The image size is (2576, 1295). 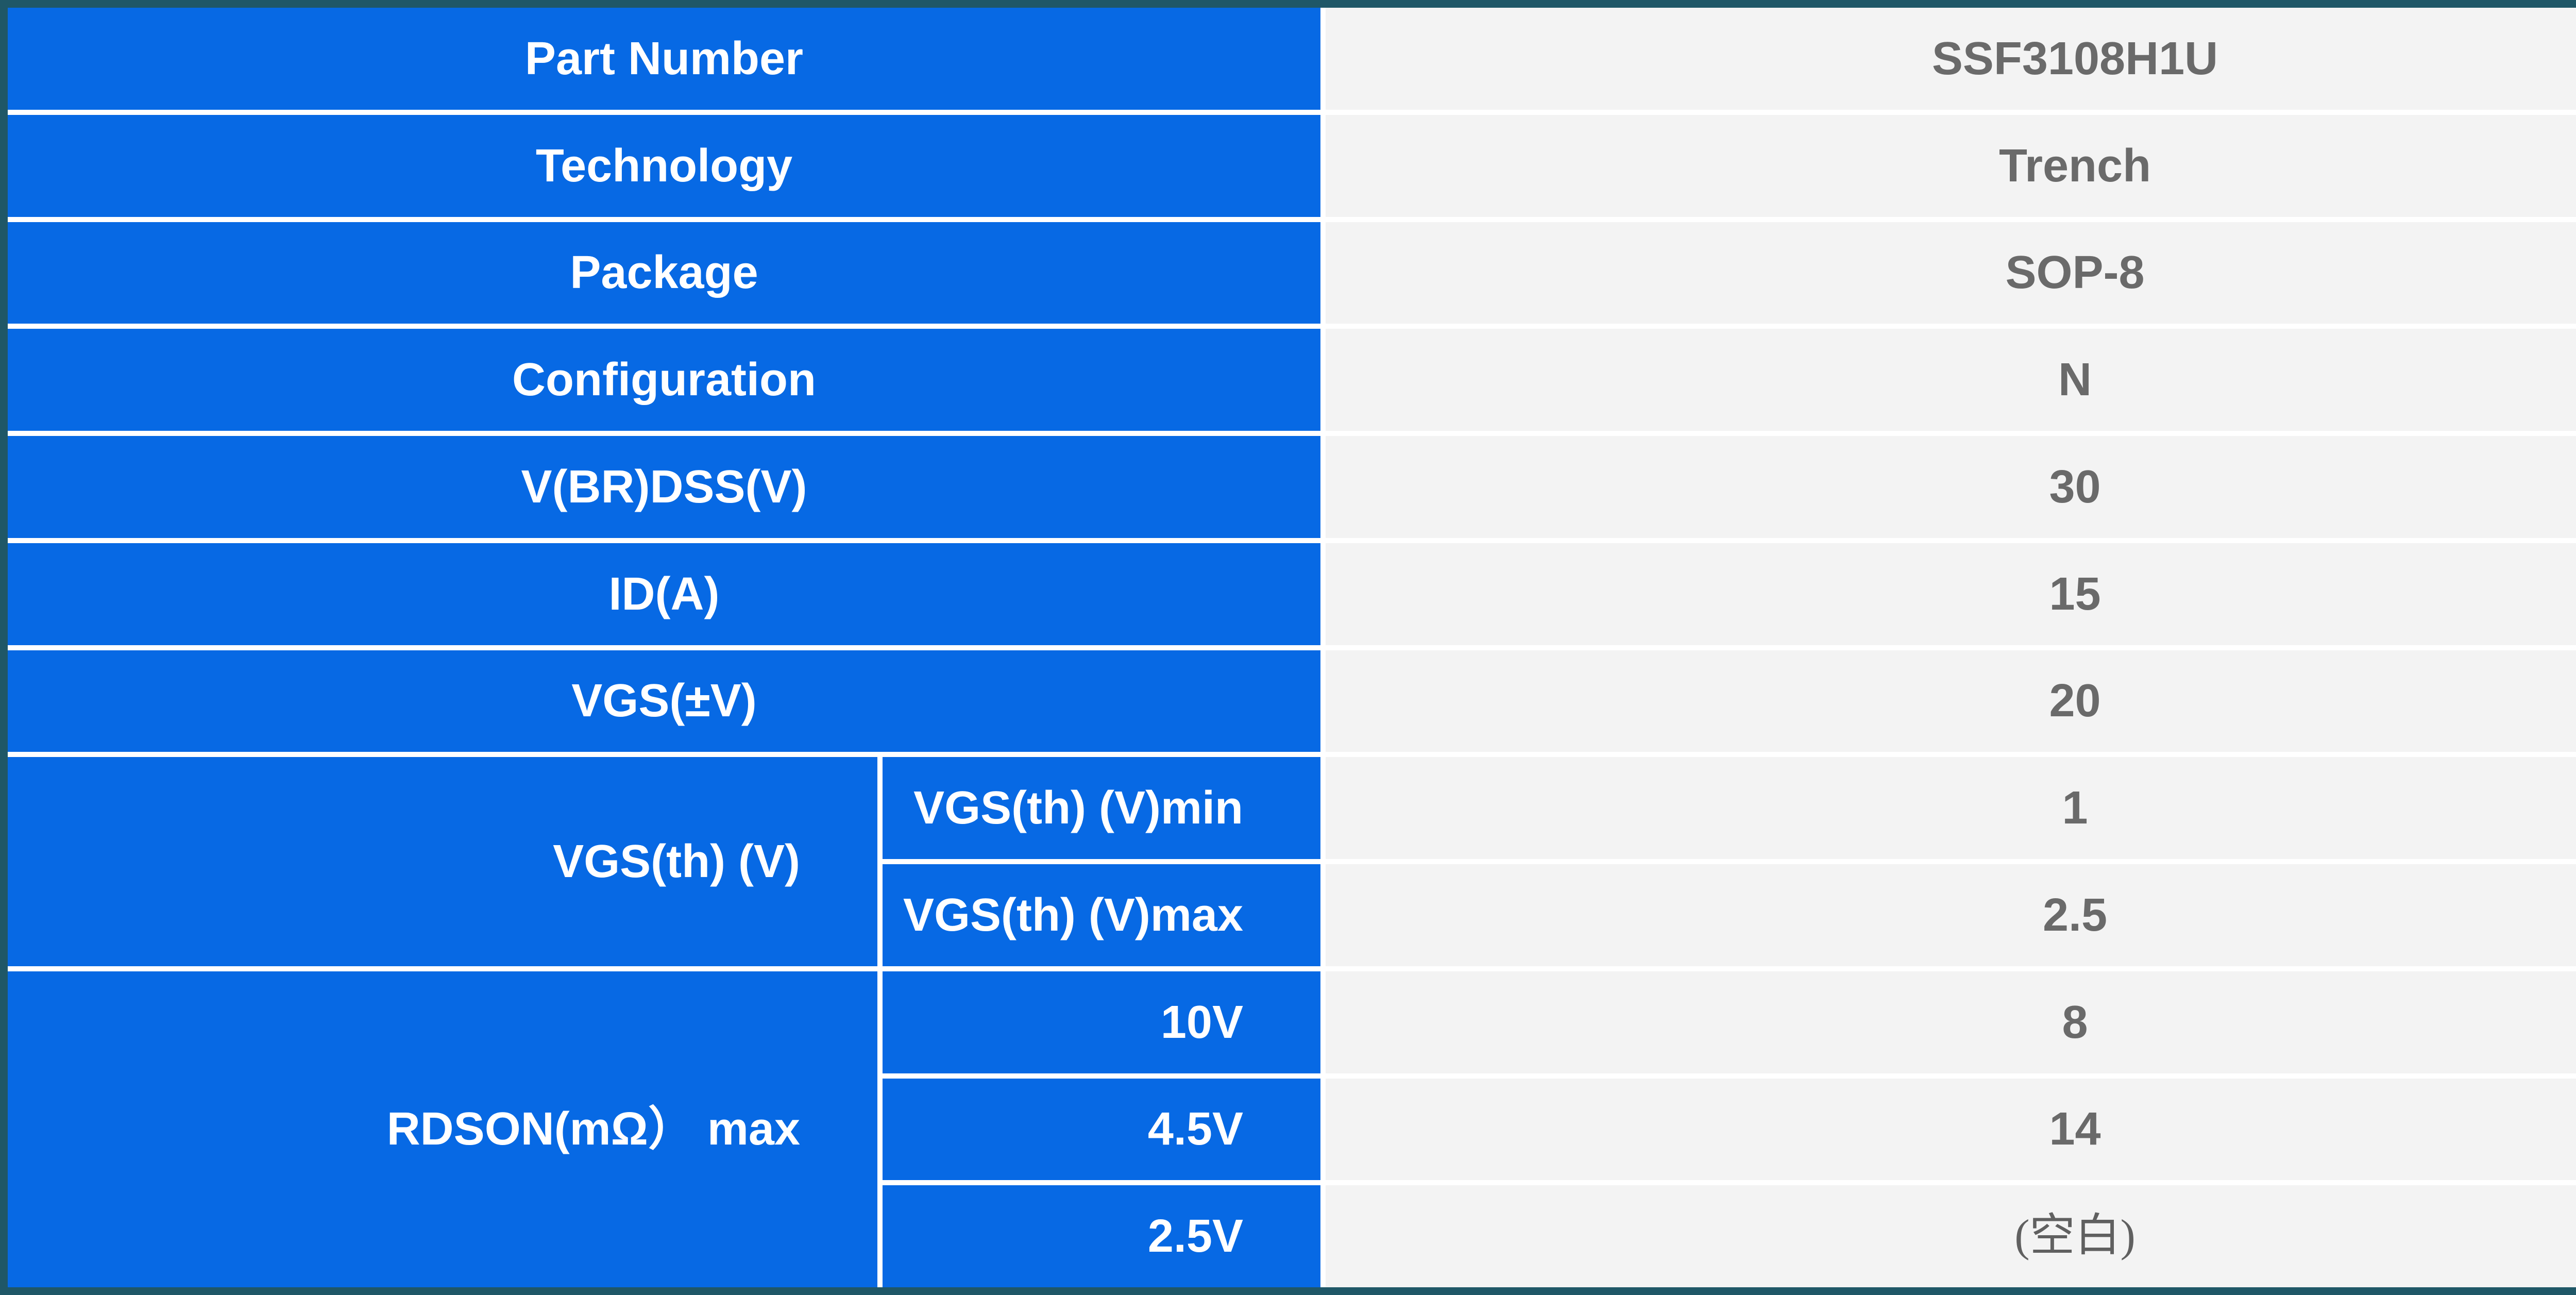 What do you see at coordinates (1101, 1236) in the screenshot?
I see `sub-label-rdson-2v5: 2.5V` at bounding box center [1101, 1236].